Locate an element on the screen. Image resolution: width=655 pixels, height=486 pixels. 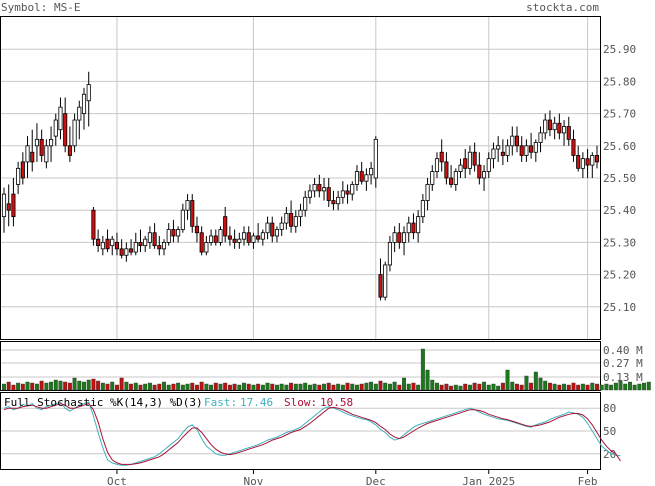
stochastic-tick-label: 50 is located at coordinates (609, 431).